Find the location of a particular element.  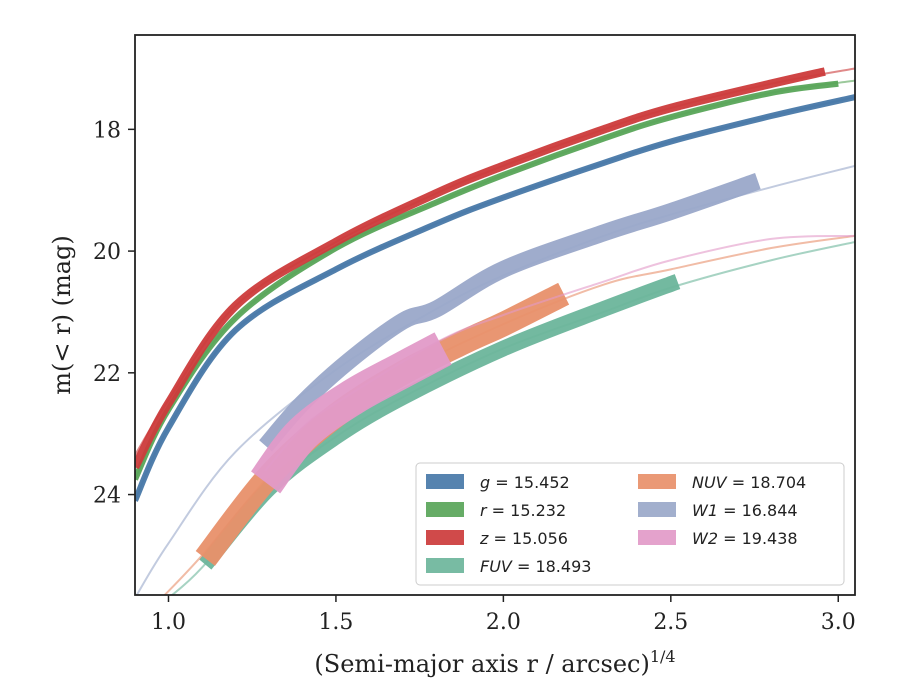

x-tick-label: 3.0 is located at coordinates (838, 622).